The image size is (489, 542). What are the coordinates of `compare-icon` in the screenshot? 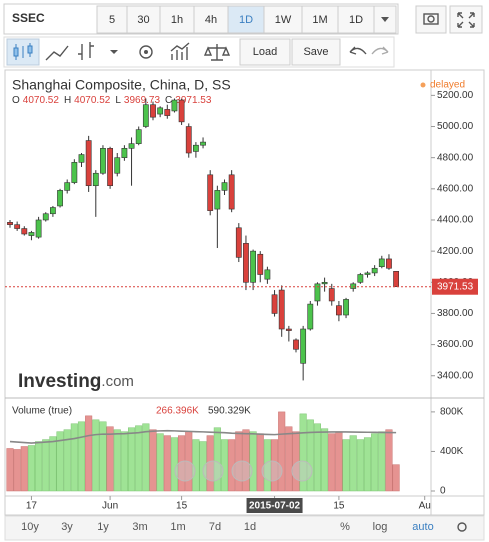 It's located at (217, 52).